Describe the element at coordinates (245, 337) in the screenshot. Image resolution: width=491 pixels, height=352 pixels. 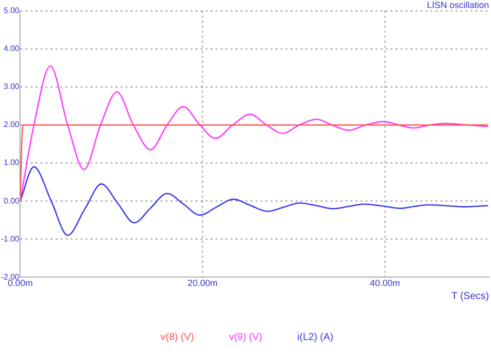
I see `text: v(9) (V)` at that location.